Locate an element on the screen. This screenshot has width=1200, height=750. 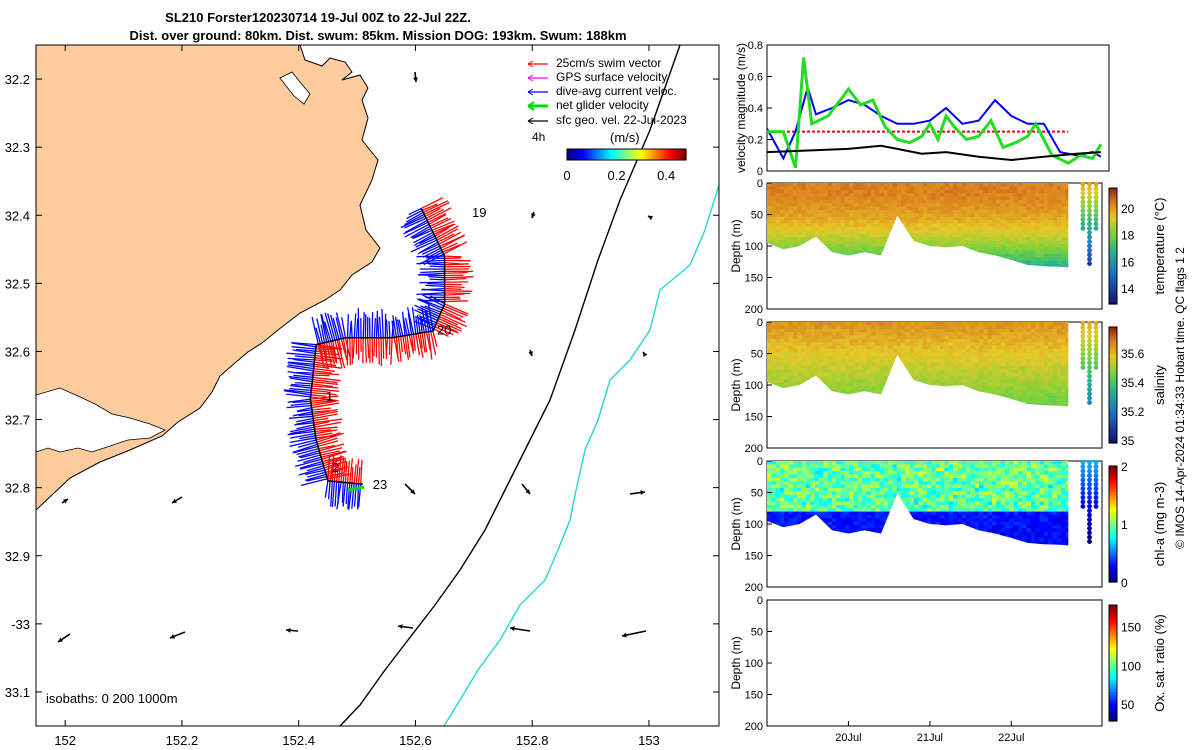
net-velocity-arrow is located at coordinates (356, 488).